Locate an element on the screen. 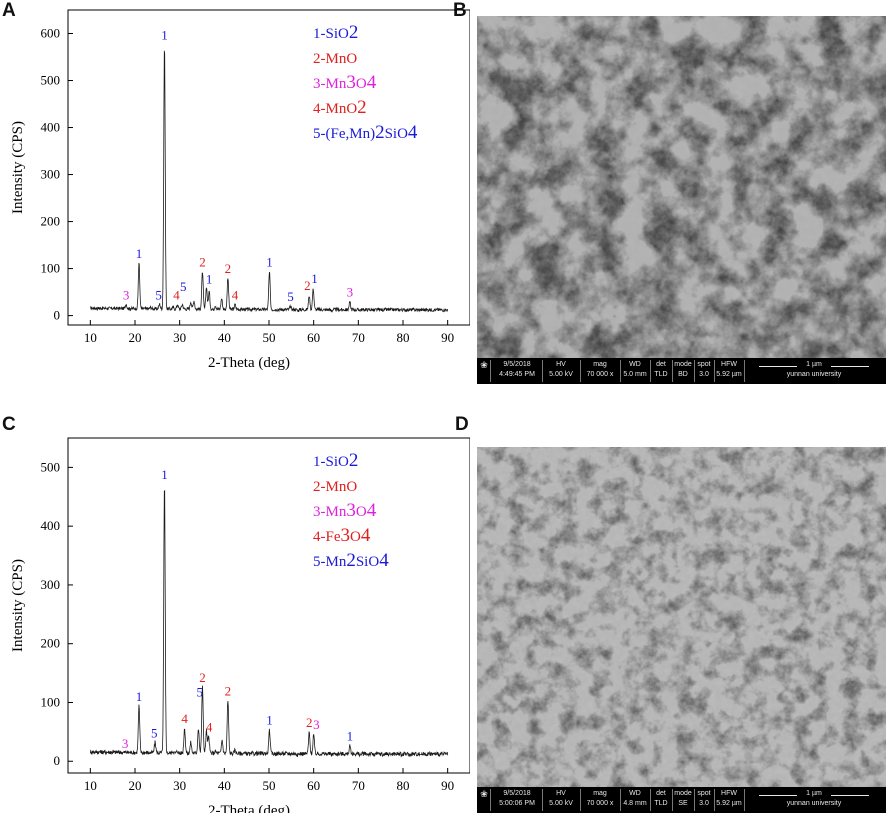  legend-entry-c-3: 4-Fe3O4 is located at coordinates (342, 535).